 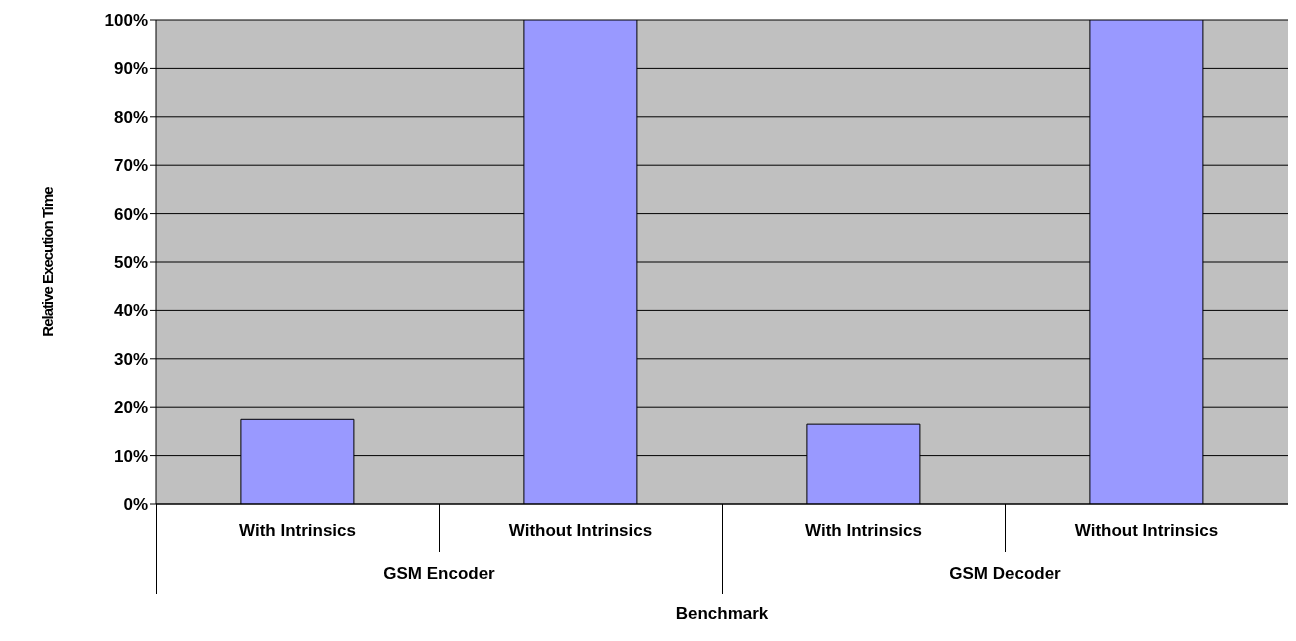 What do you see at coordinates (130, 117) in the screenshot?
I see `y-tick-label: 80%` at bounding box center [130, 117].